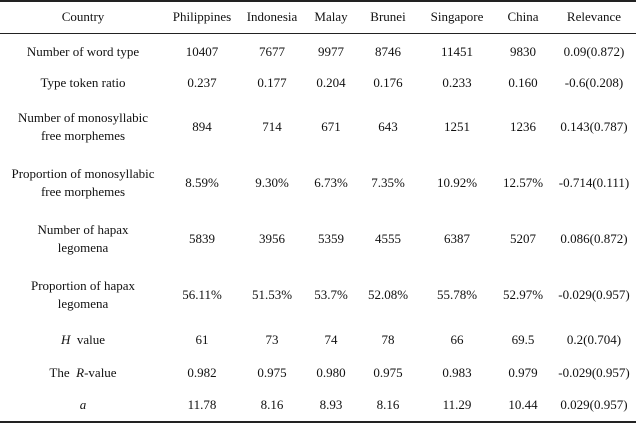 This screenshot has height=429, width=640. What do you see at coordinates (272, 182) in the screenshot?
I see `table-cell: 9.30%` at bounding box center [272, 182].